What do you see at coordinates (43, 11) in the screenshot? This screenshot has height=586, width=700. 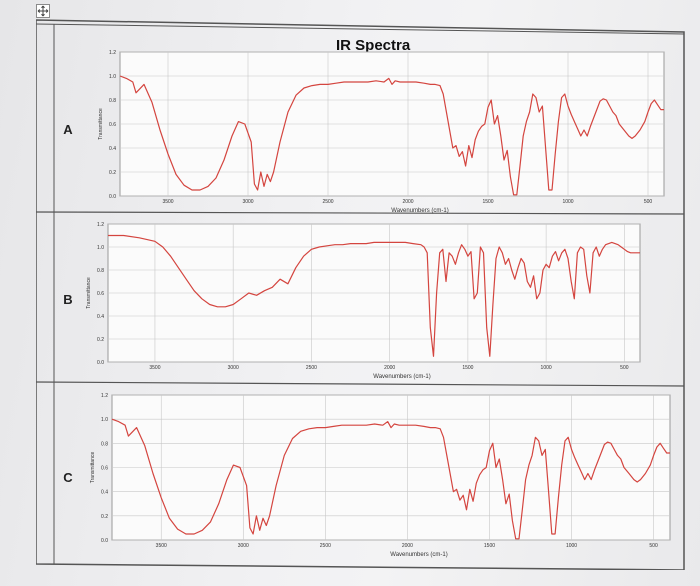 I see `move-icon` at bounding box center [43, 11].